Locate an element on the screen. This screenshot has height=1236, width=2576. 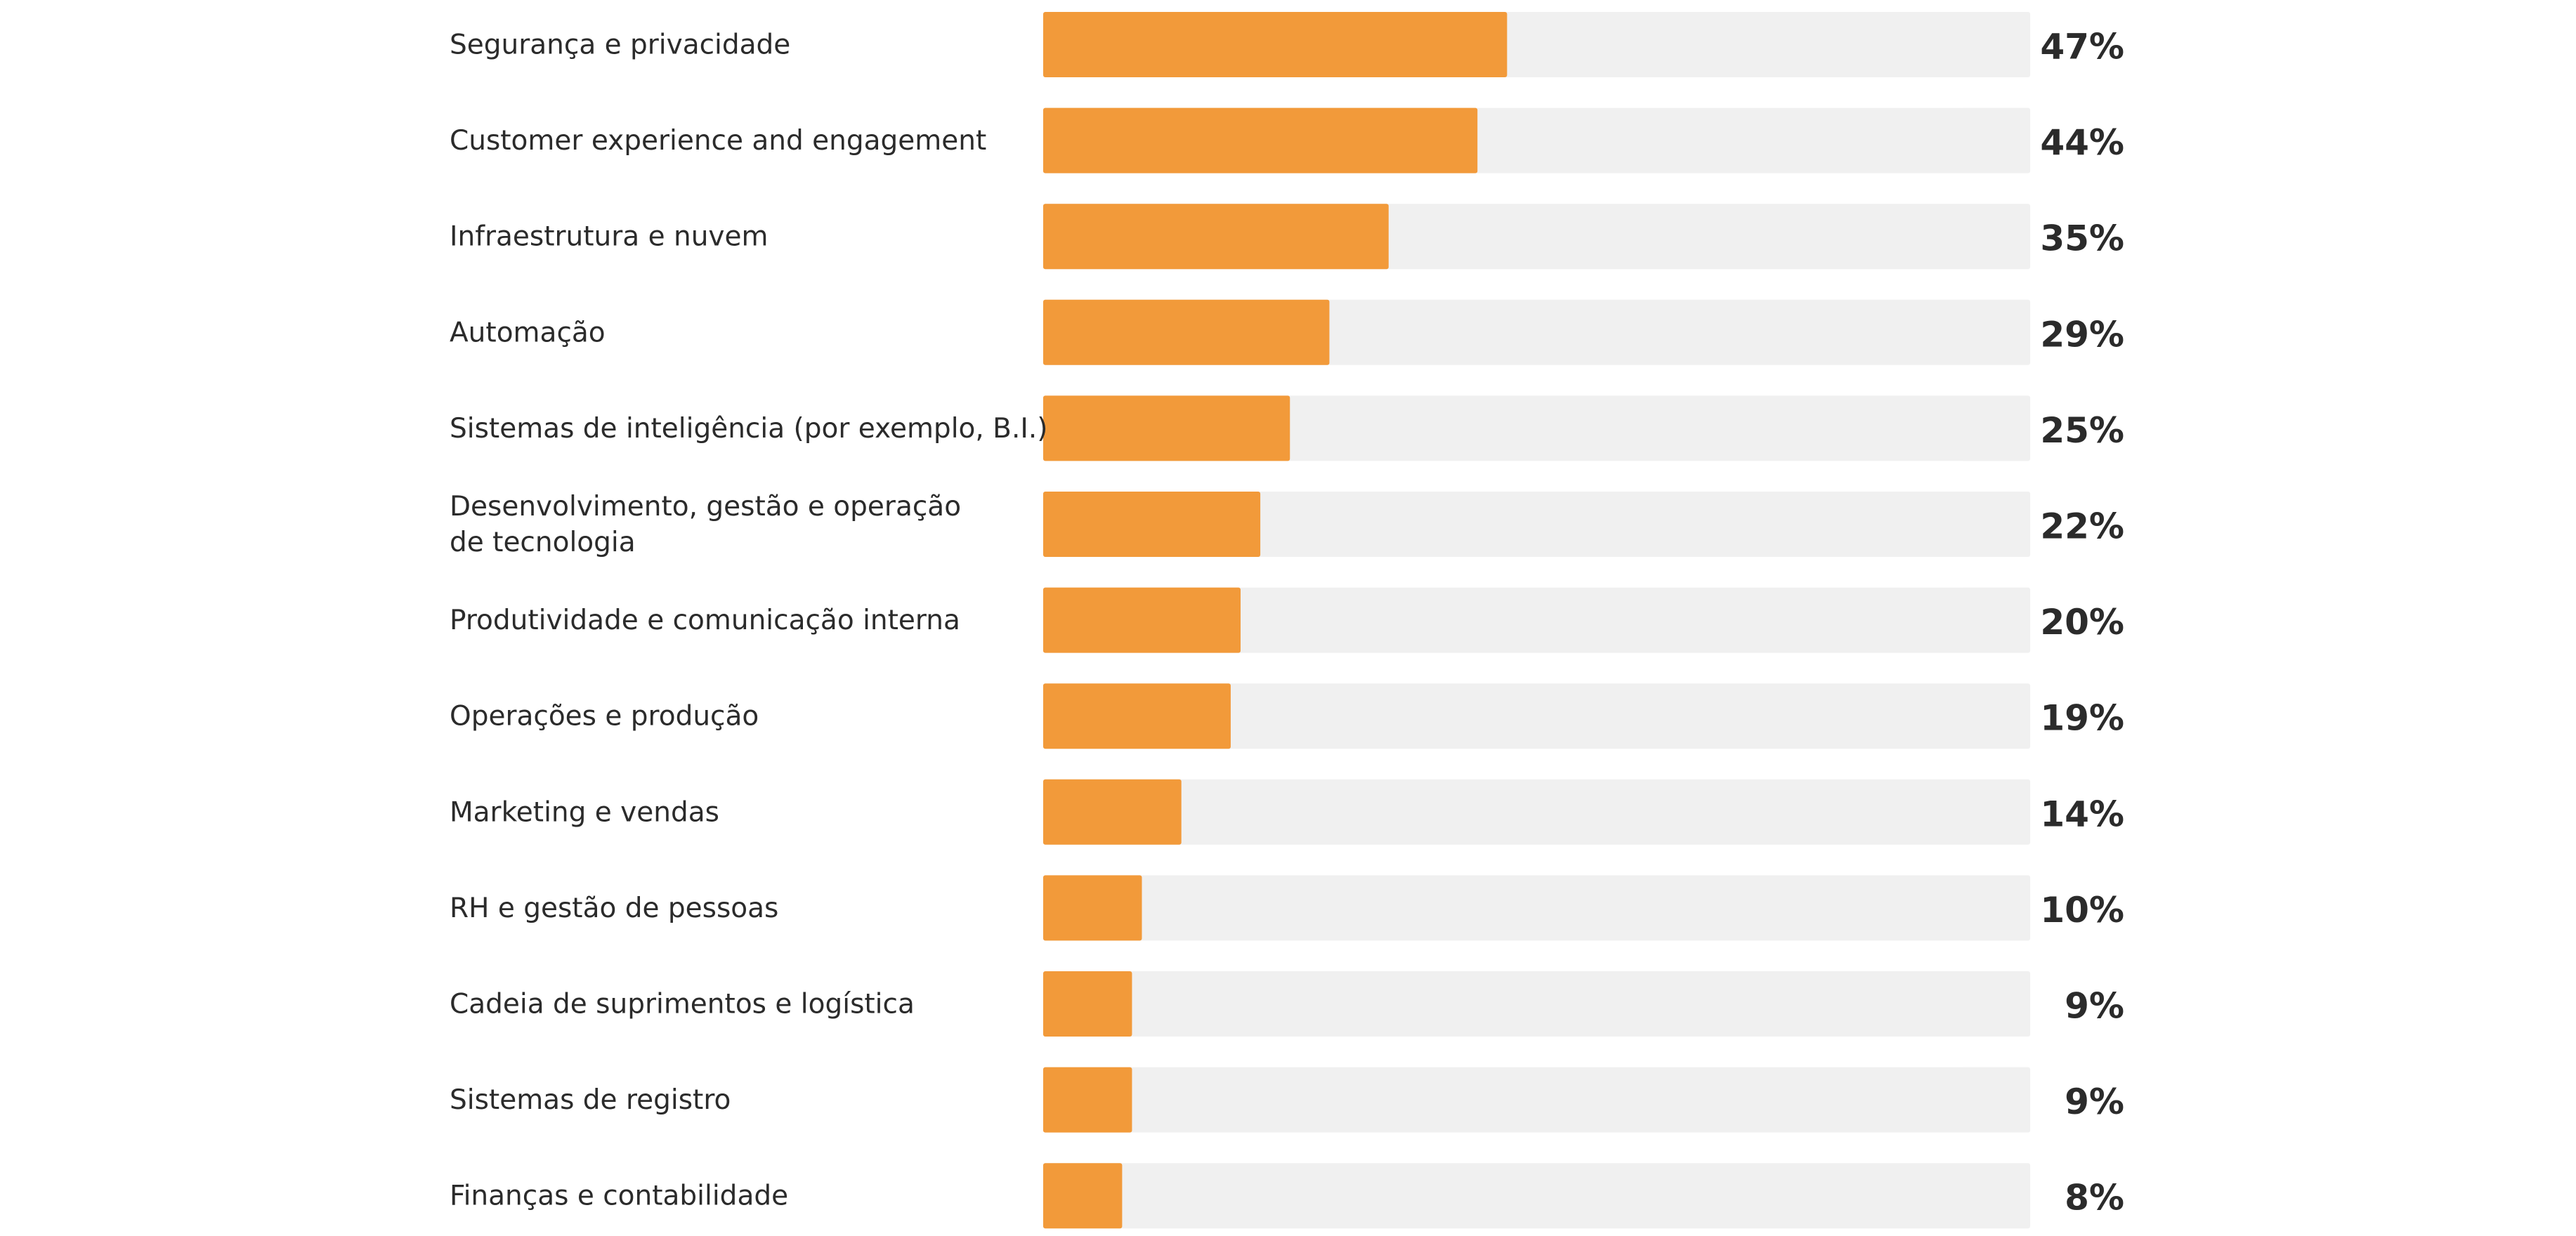
value-label: 19% is located at coordinates (2082, 718).